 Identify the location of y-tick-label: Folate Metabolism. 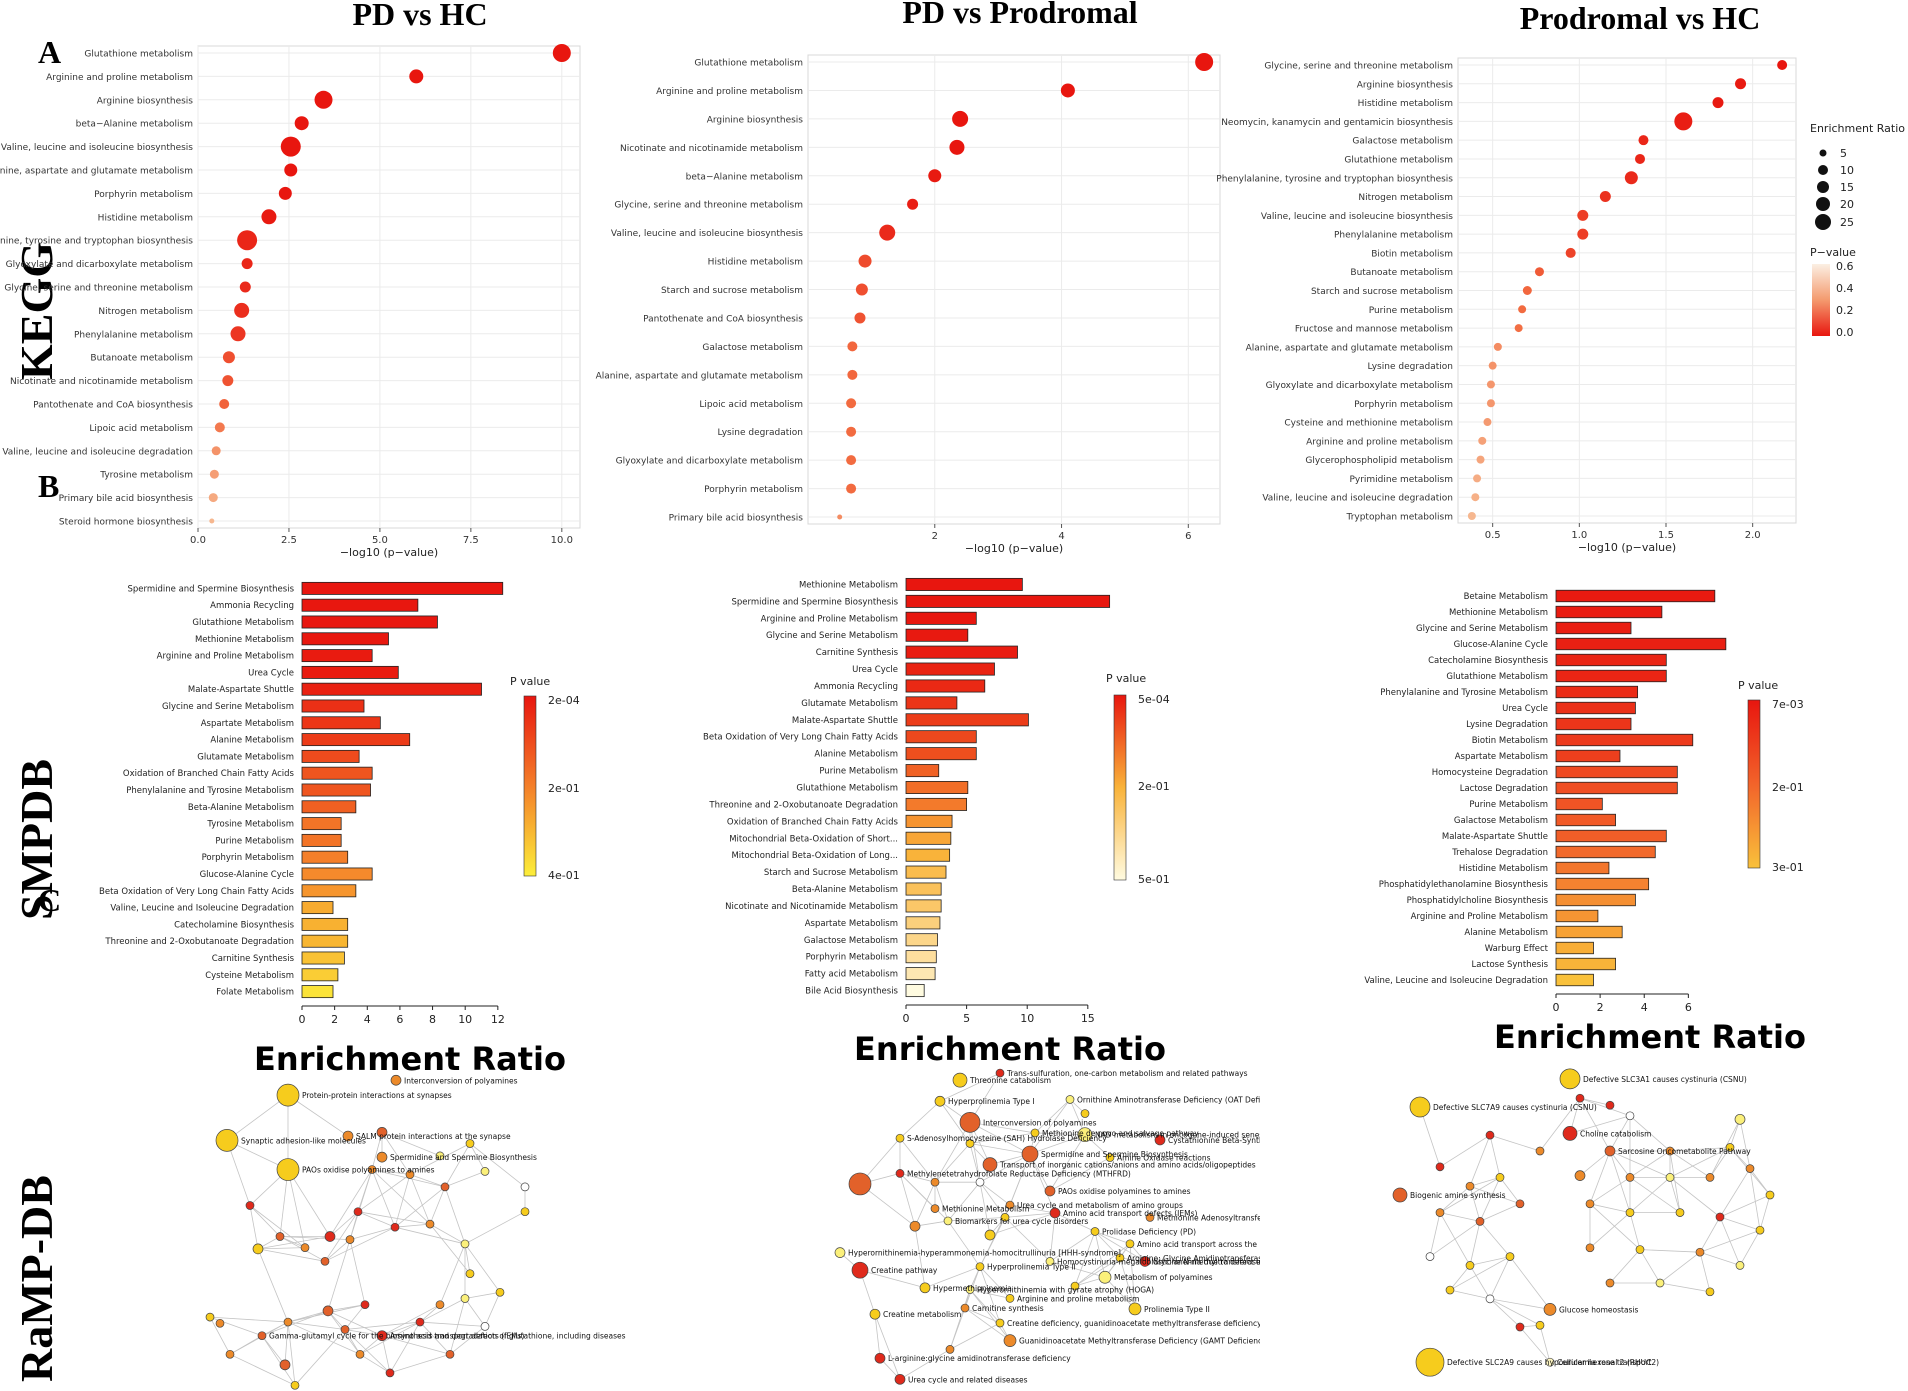
(255, 993).